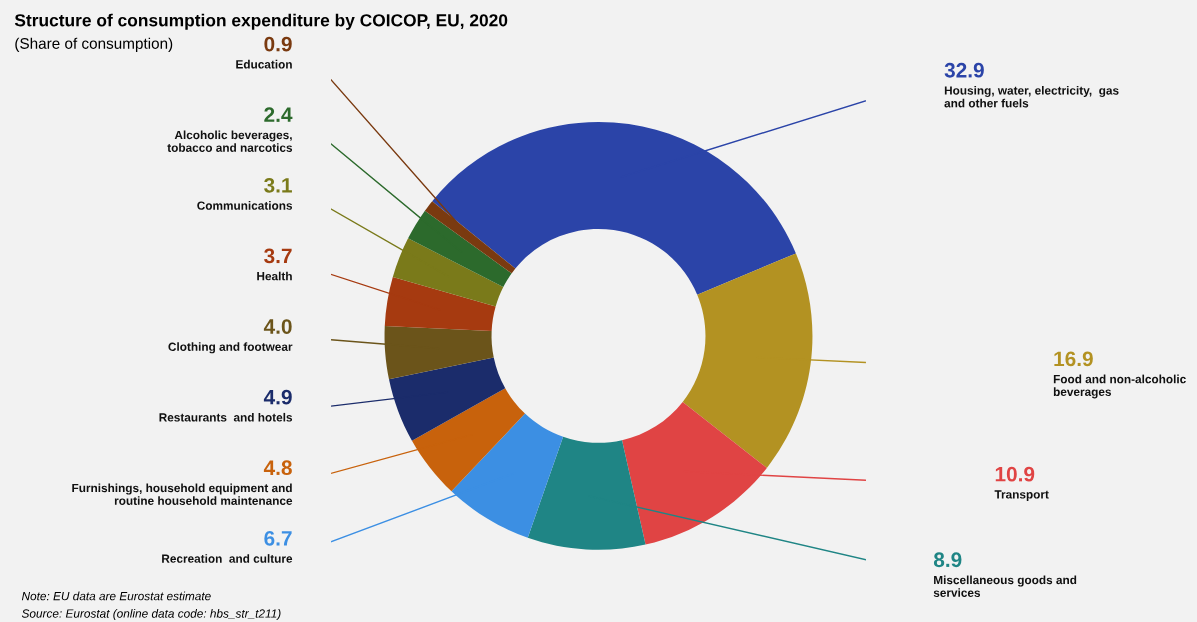  What do you see at coordinates (274, 276) in the screenshot?
I see `slice-label: Health` at bounding box center [274, 276].